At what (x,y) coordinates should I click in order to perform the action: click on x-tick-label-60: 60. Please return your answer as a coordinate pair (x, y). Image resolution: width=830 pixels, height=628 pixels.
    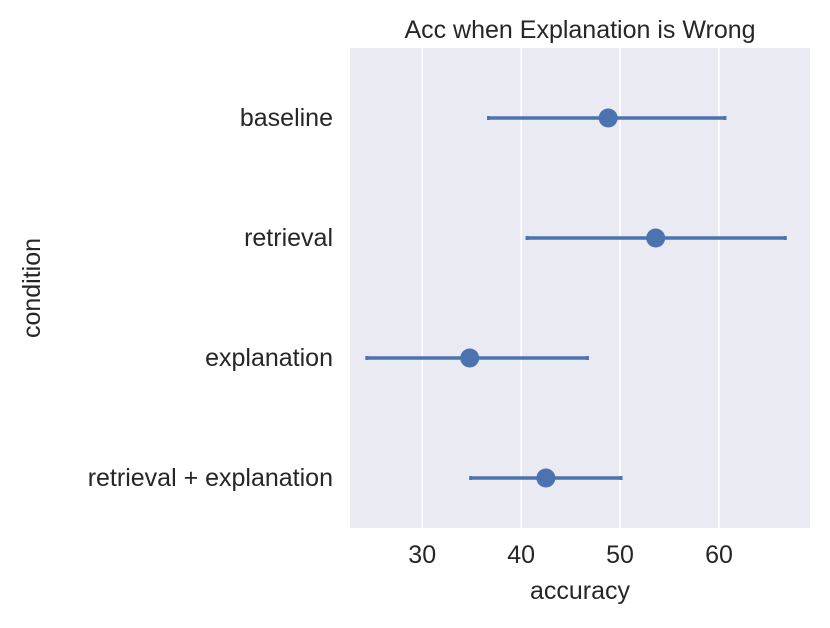
    Looking at the image, I should click on (719, 555).